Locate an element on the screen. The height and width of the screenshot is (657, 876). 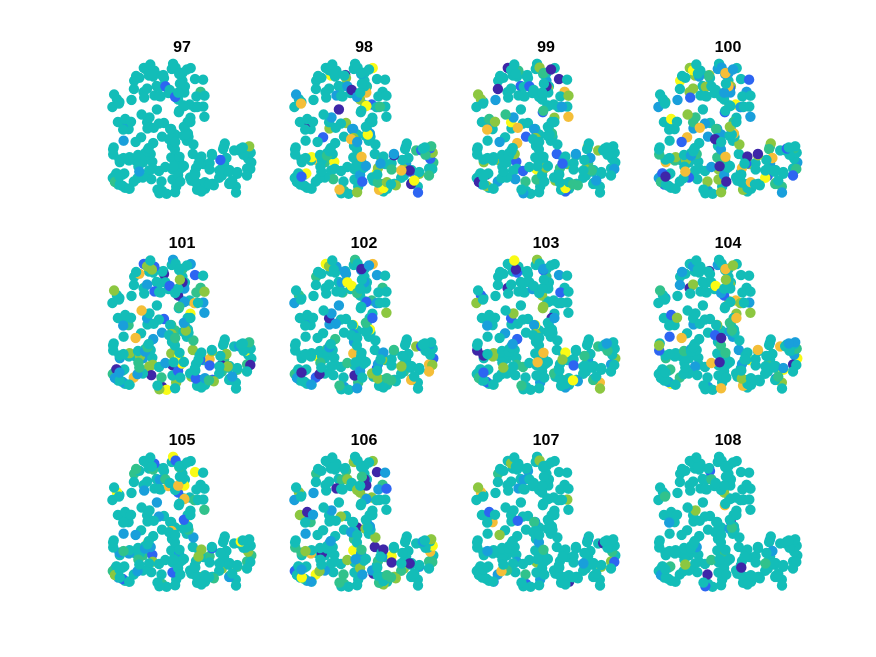
panel-99: 99 is located at coordinates (546, 119).